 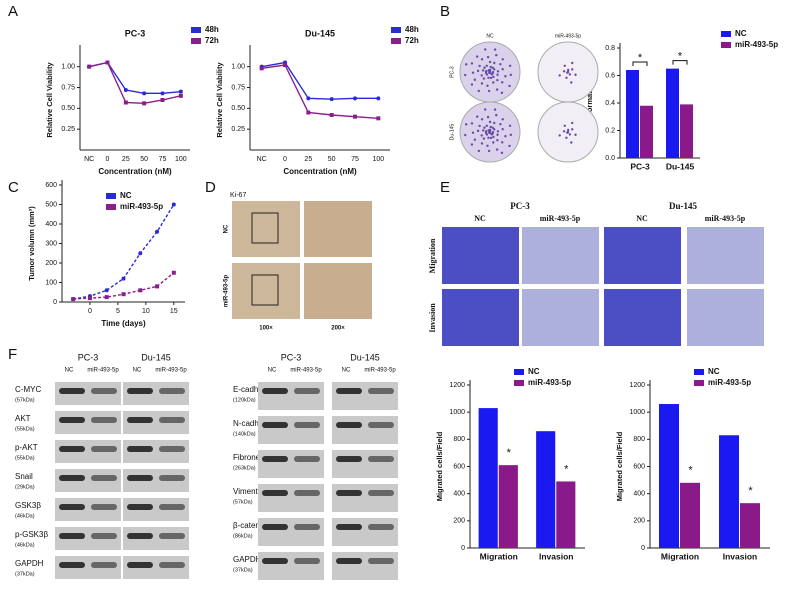 I want to click on x-tick-label: 0, so click(x=90, y=311).